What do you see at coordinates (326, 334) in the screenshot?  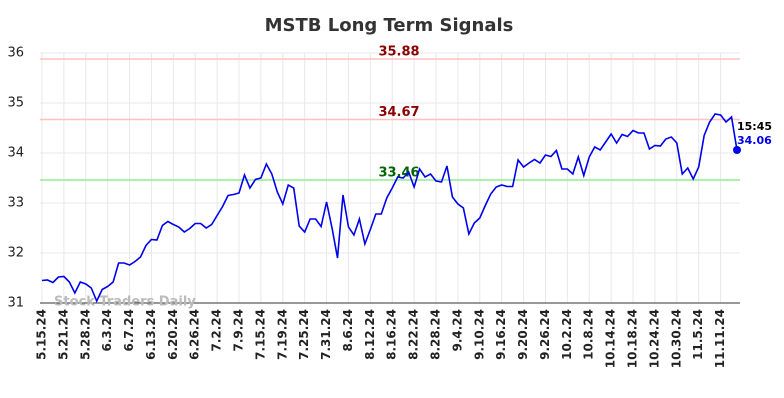 I see `x-tick-label: 7.31.24` at bounding box center [326, 334].